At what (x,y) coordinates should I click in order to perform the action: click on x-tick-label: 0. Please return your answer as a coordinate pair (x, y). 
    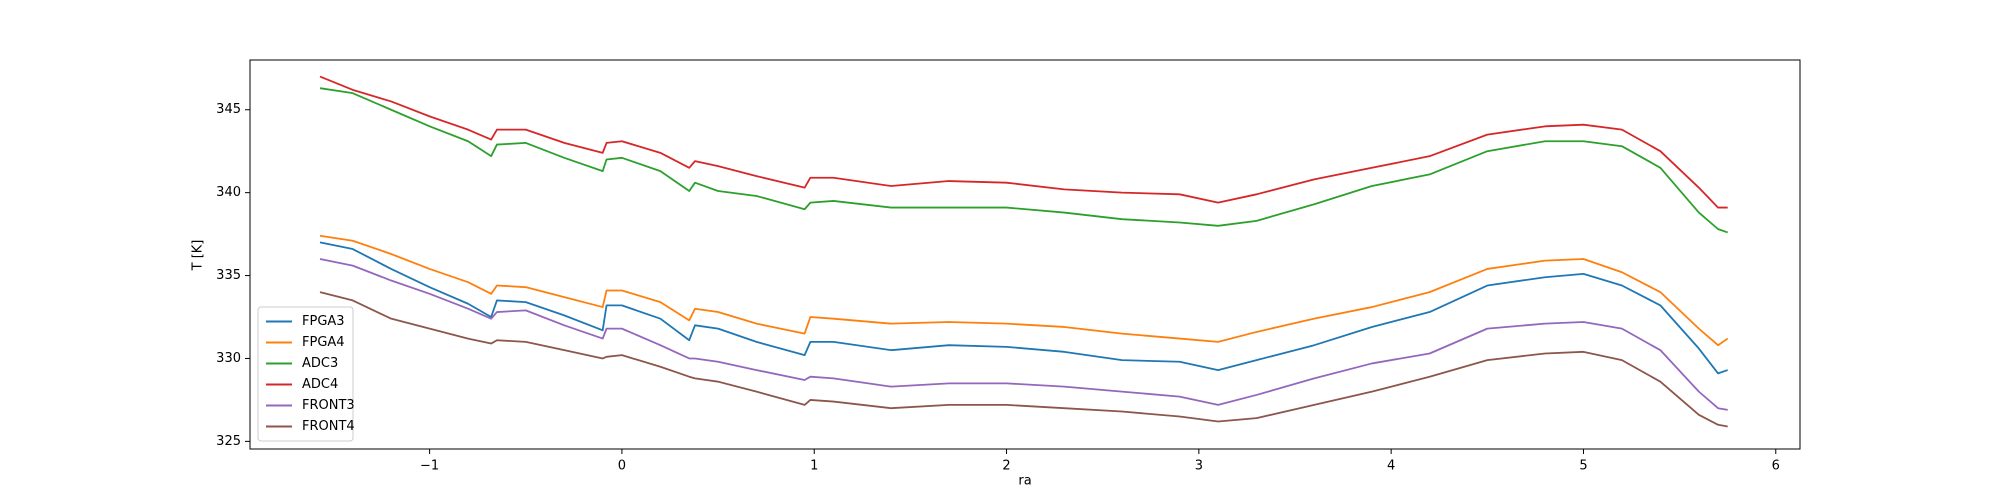
    Looking at the image, I should click on (622, 466).